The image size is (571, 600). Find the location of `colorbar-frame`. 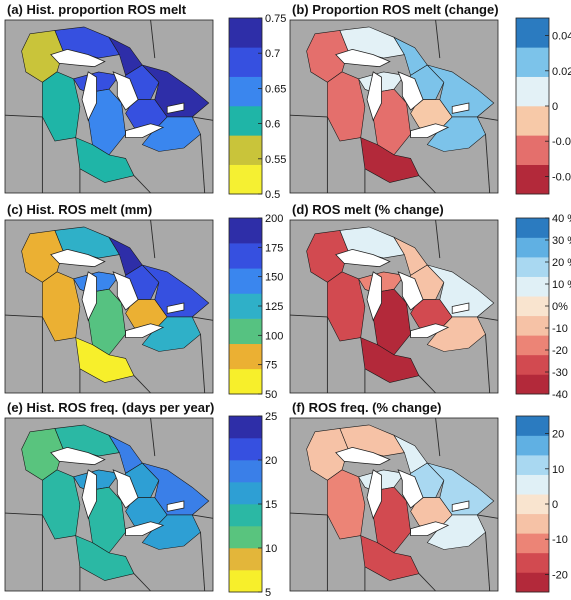

colorbar-frame is located at coordinates (245, 106).